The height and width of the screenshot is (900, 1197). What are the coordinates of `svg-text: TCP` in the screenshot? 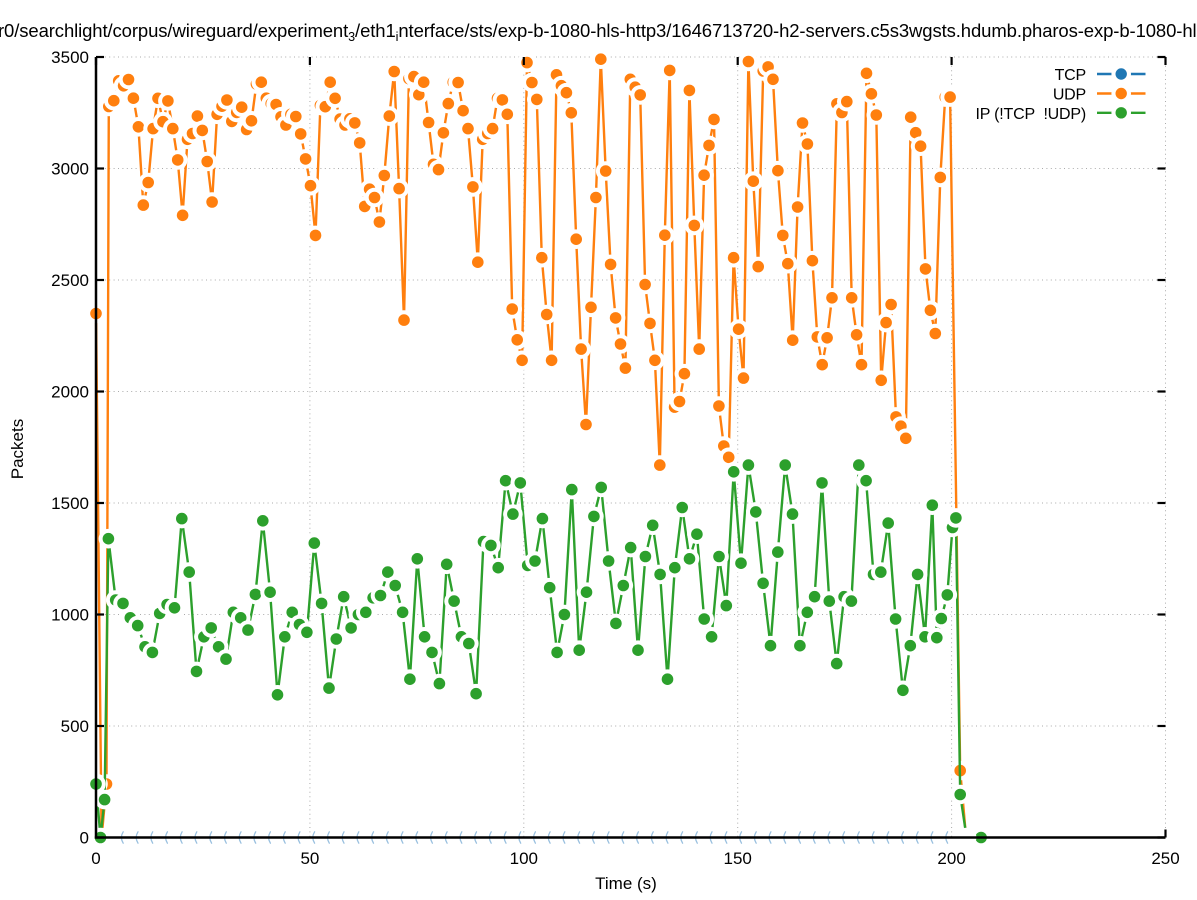 It's located at (1070, 75).